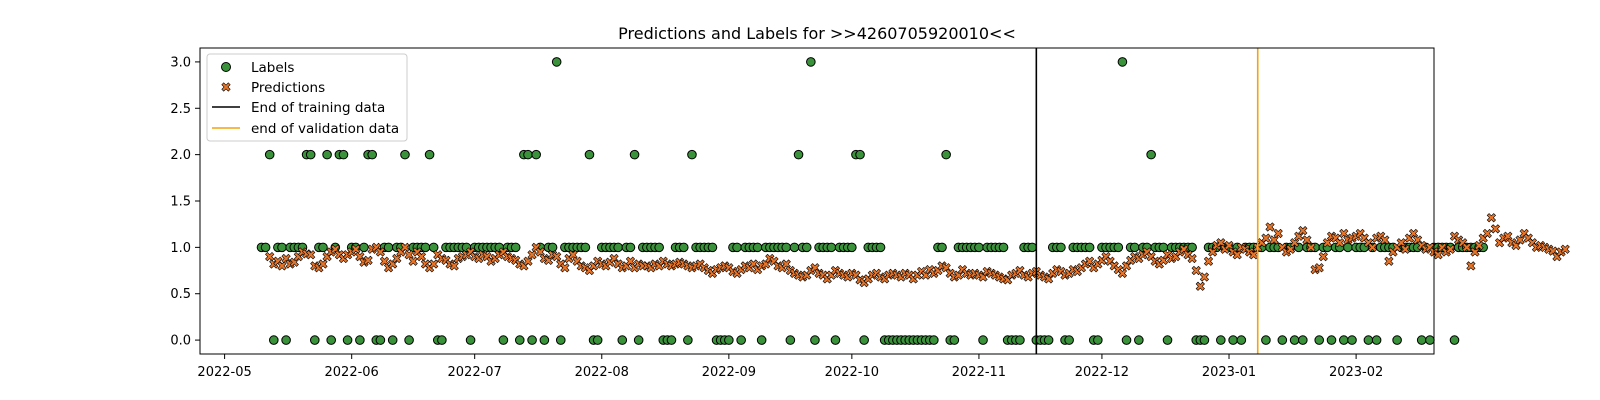 Image resolution: width=1600 pixels, height=400 pixels. I want to click on y-tick-label: 0.5, so click(180, 294).